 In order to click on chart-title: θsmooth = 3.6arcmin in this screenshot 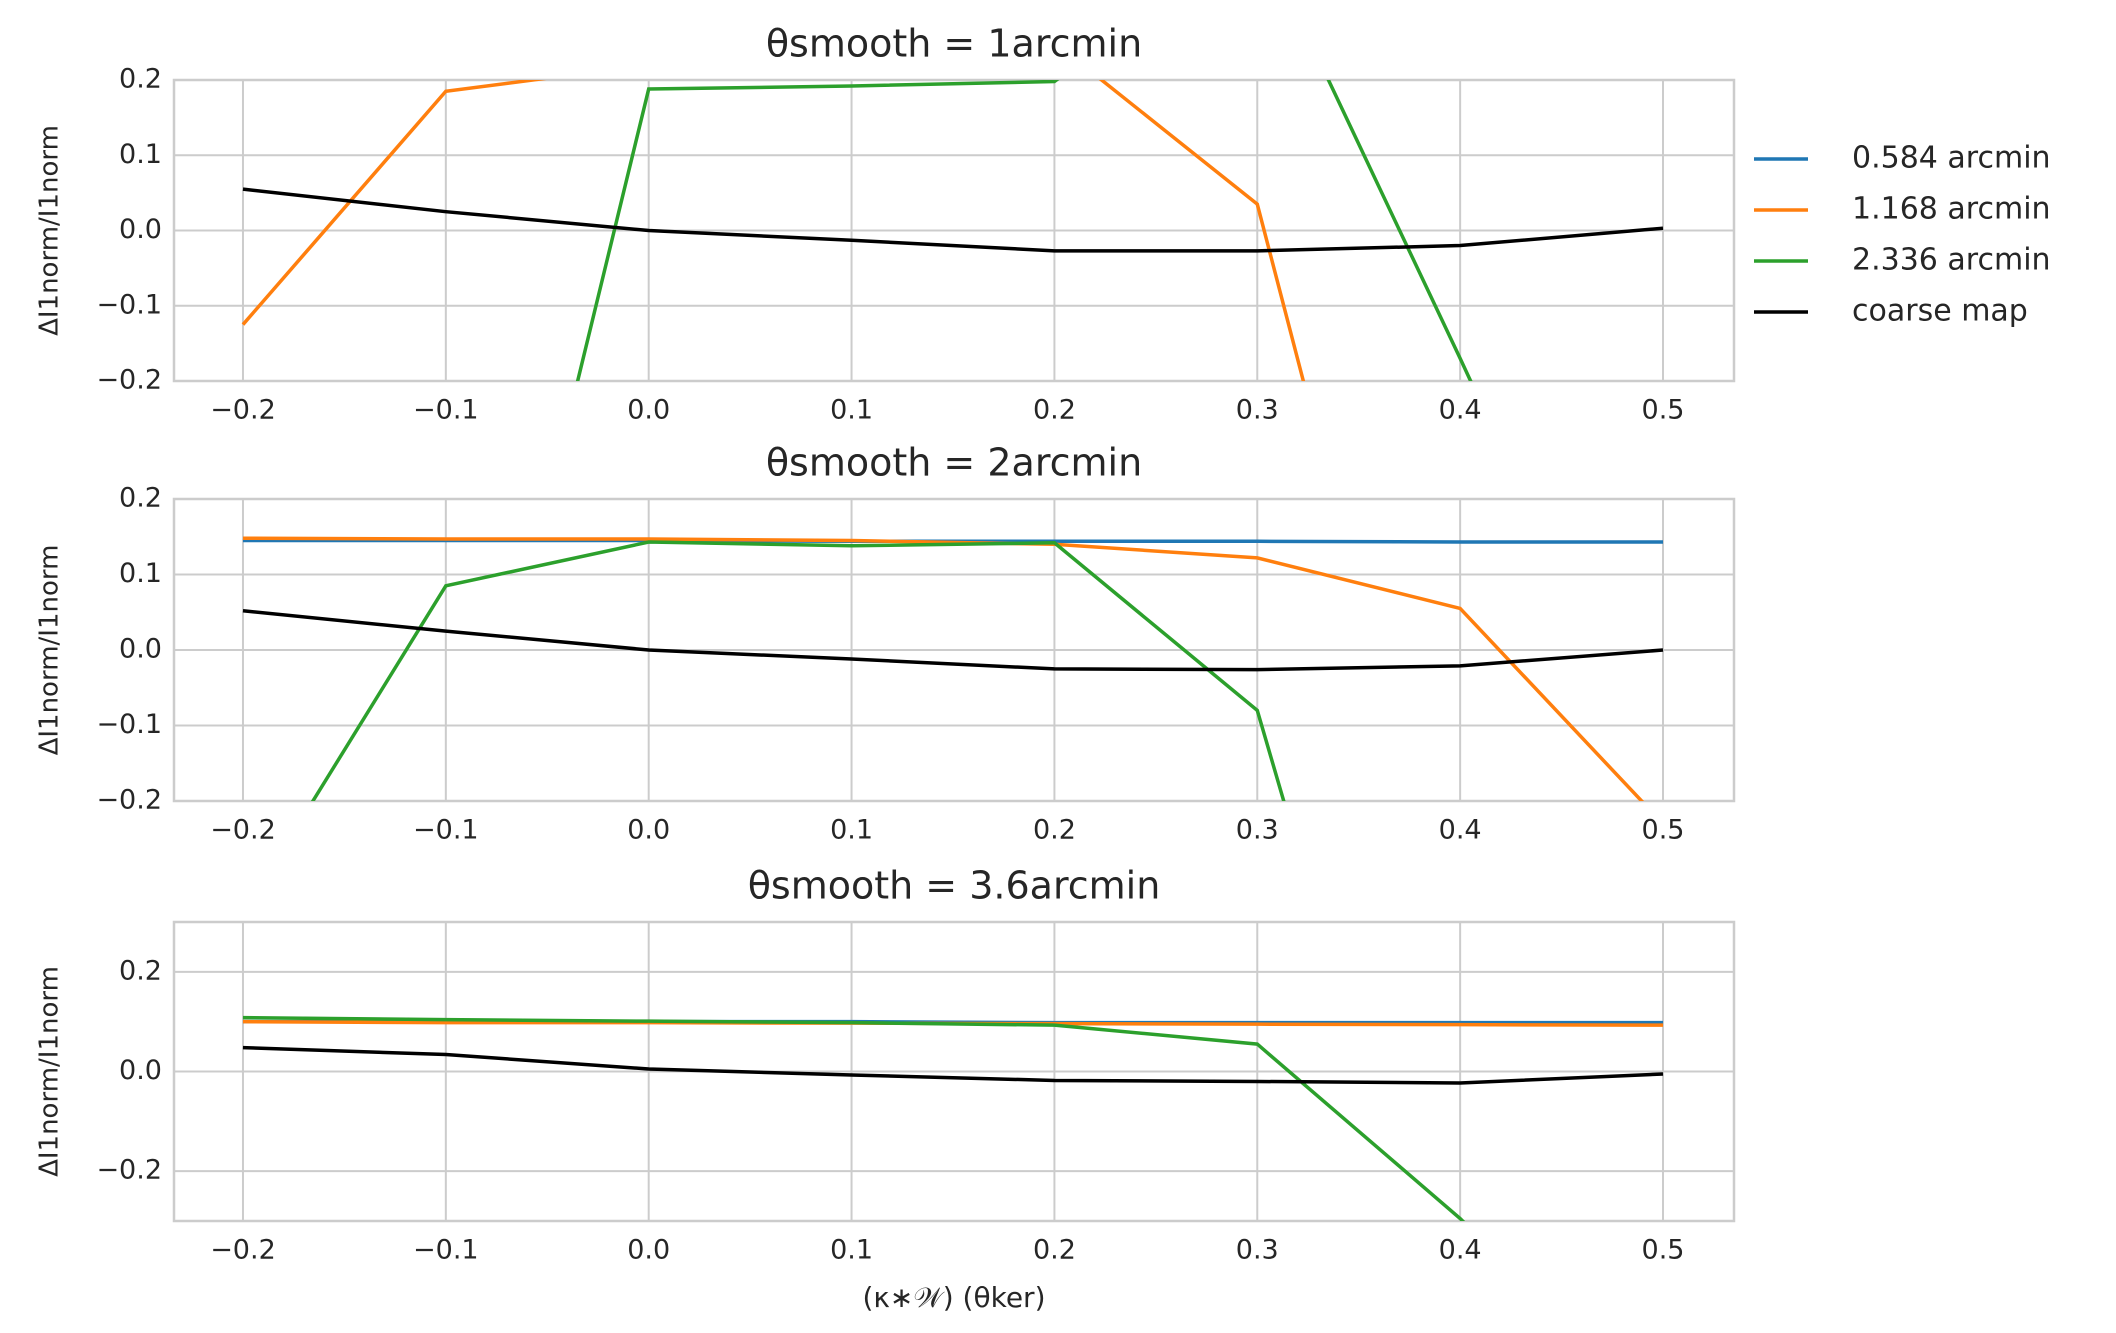, I will do `click(954, 886)`.